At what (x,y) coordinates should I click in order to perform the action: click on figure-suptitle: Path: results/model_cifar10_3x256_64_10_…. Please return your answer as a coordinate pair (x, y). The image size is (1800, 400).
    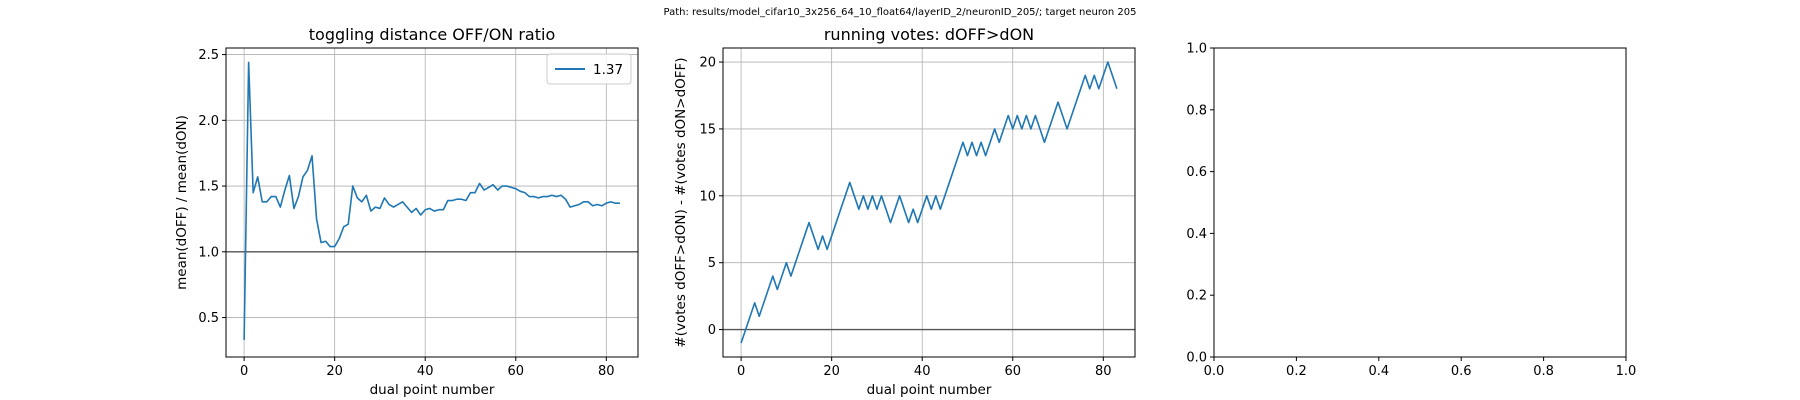
    Looking at the image, I should click on (900, 12).